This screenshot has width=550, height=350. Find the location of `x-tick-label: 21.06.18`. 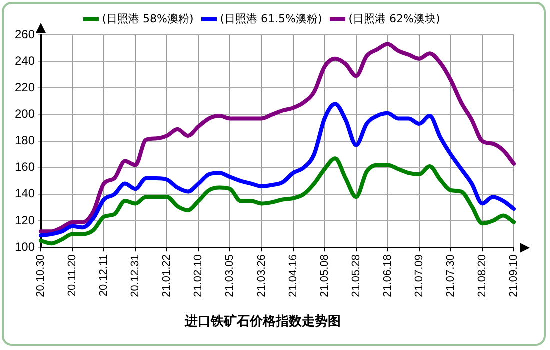

x-tick-label: 21.06.18 is located at coordinates (388, 276).